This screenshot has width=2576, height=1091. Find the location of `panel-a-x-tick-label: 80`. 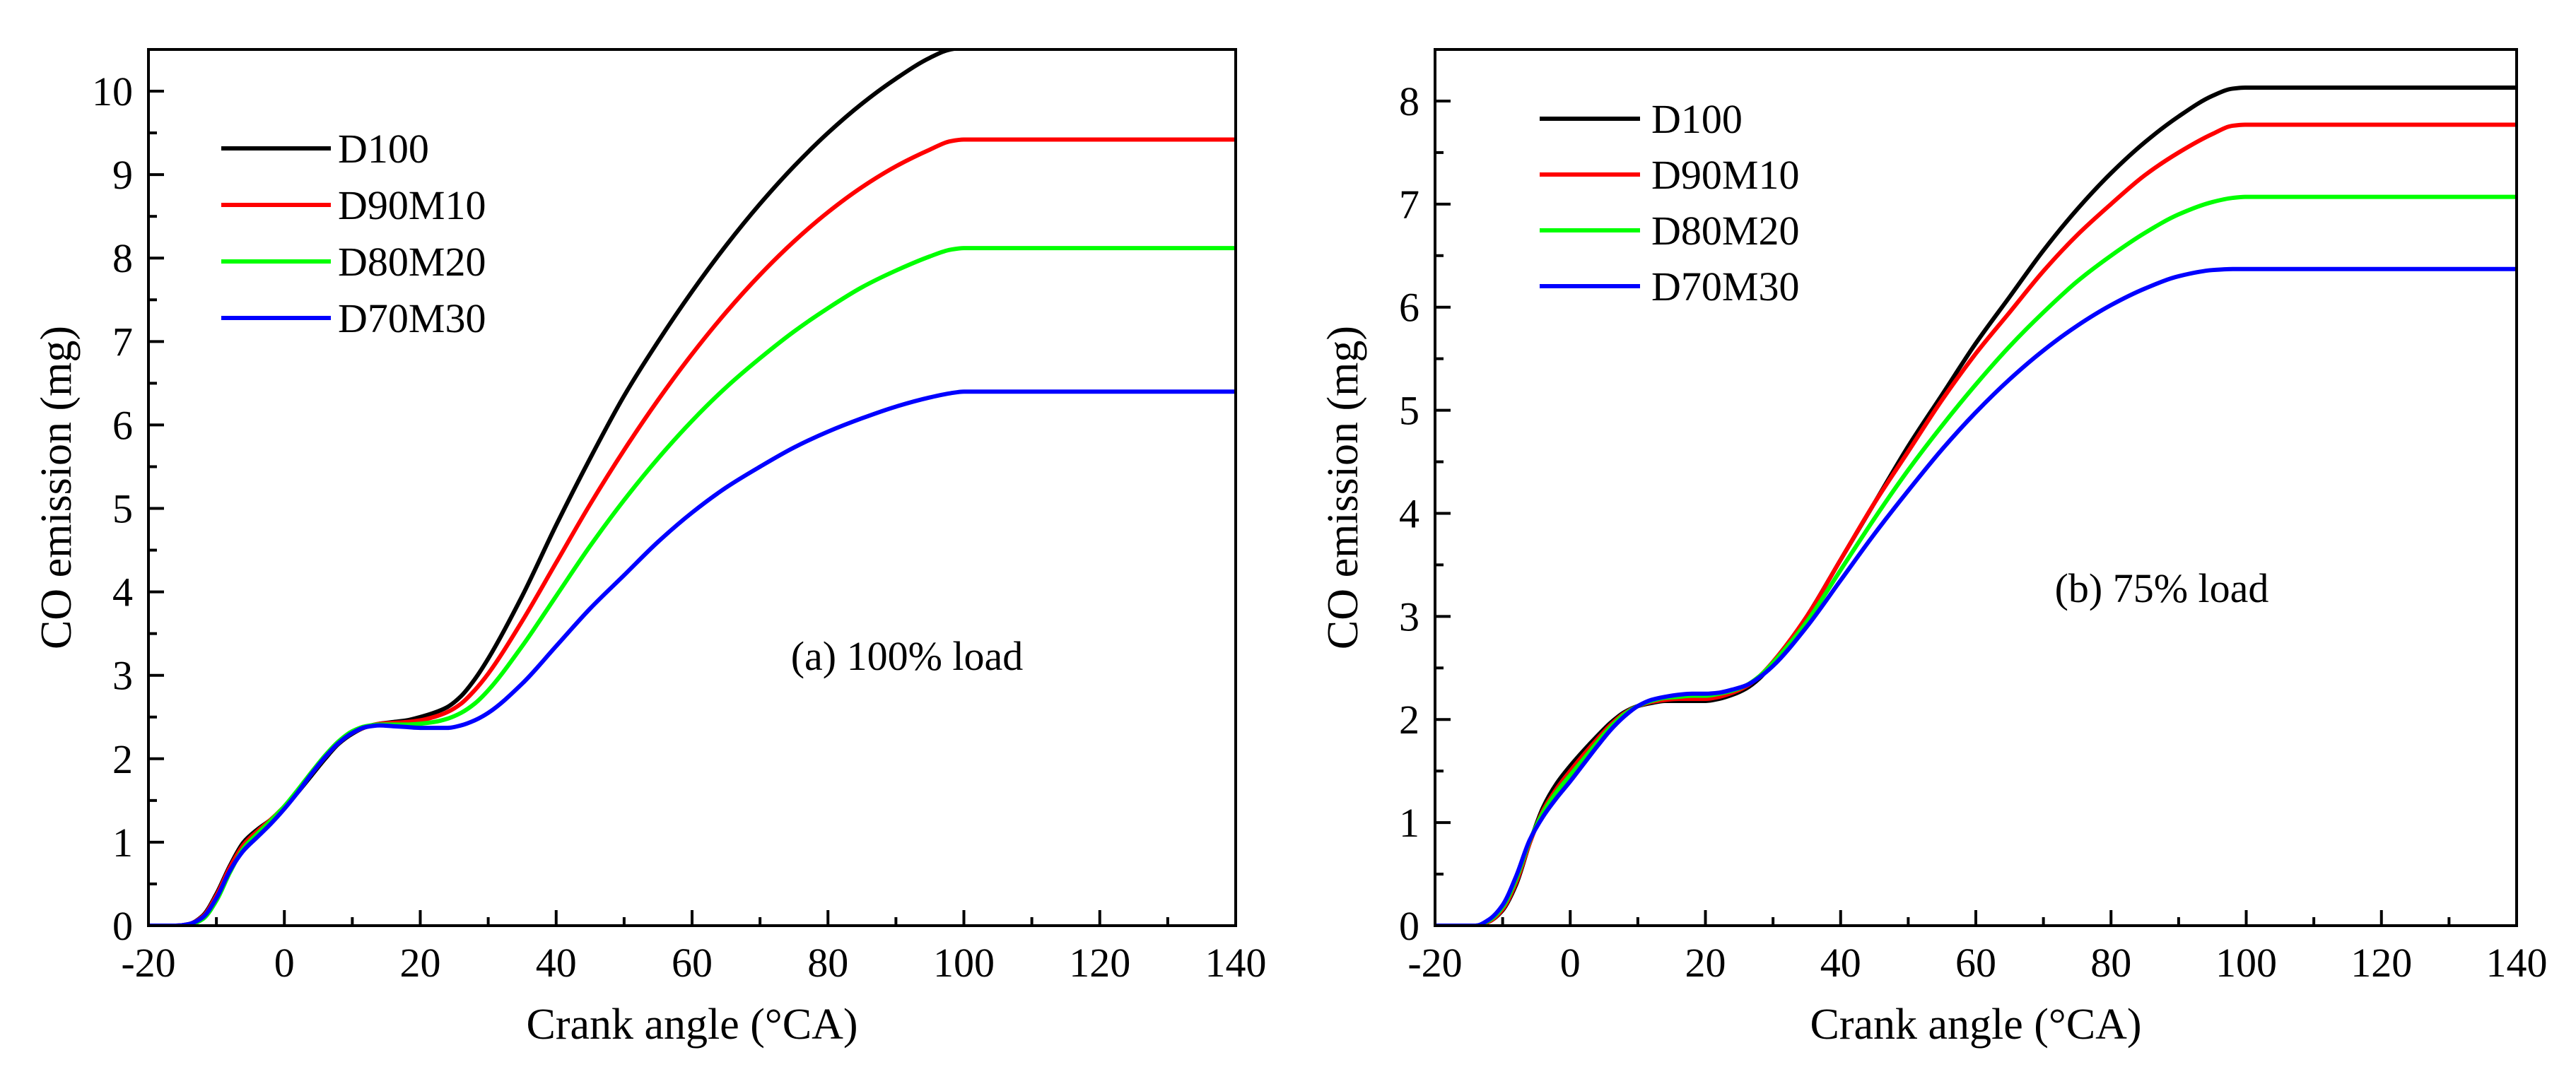

panel-a-x-tick-label: 80 is located at coordinates (827, 963).